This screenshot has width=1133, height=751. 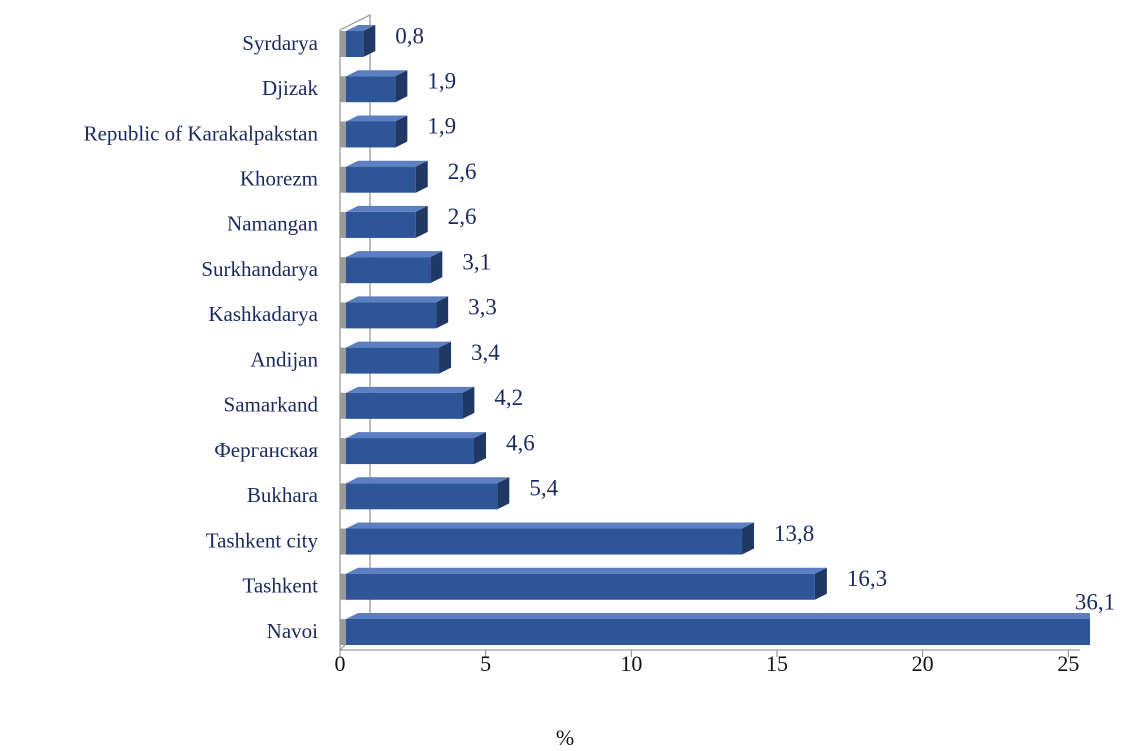 What do you see at coordinates (508, 397) in the screenshot?
I see `value-label: 4,2` at bounding box center [508, 397].